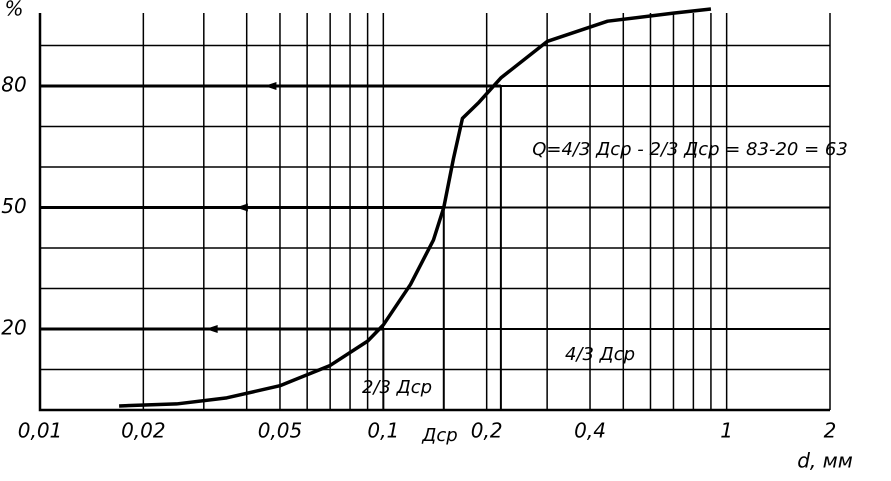 This screenshot has height=481, width=891. I want to click on x-tick-label: 0,4, so click(590, 431).